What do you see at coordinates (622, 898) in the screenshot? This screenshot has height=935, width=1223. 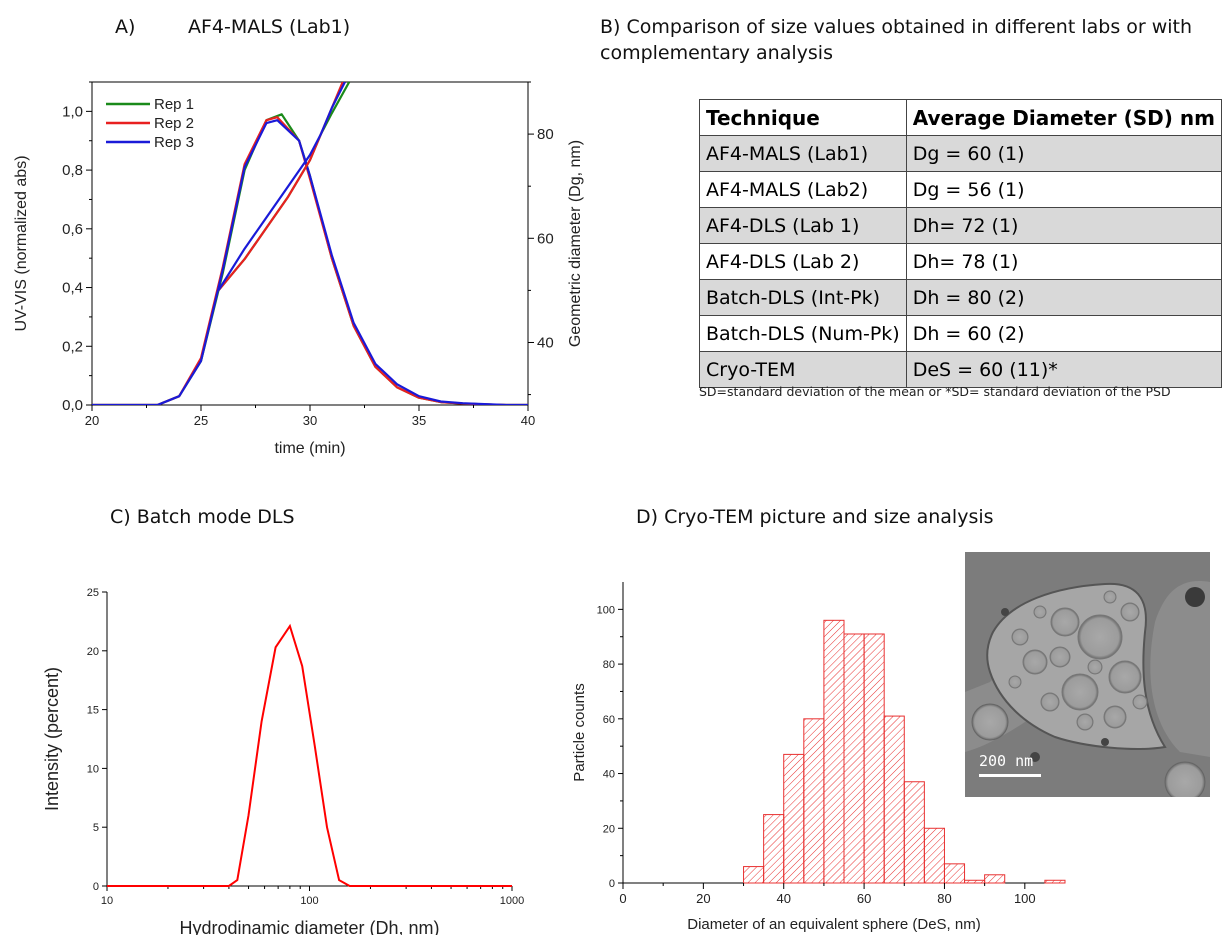 I see `x-tick-label: 0` at bounding box center [622, 898].